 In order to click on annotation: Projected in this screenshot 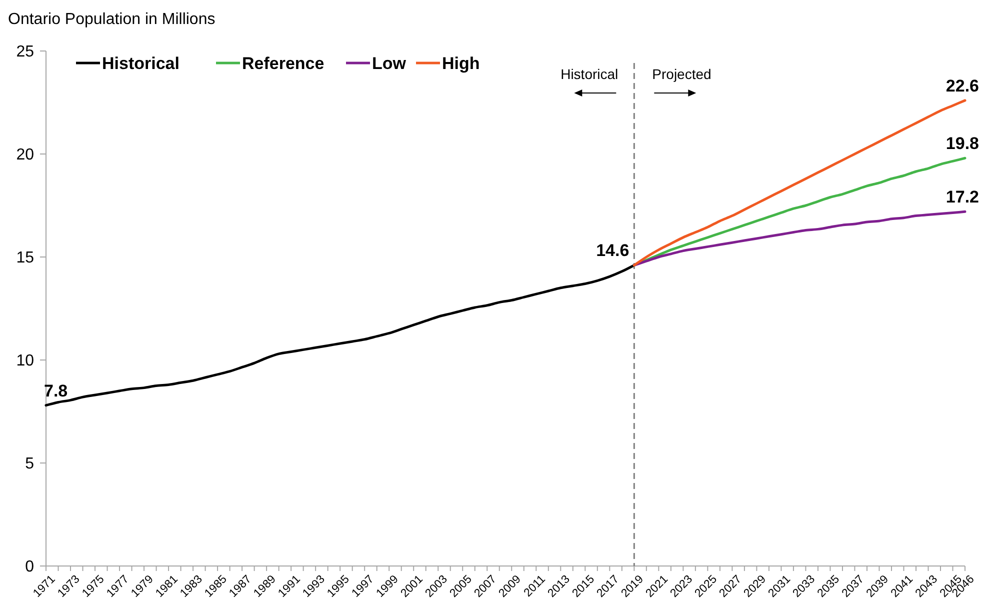, I will do `click(682, 74)`.